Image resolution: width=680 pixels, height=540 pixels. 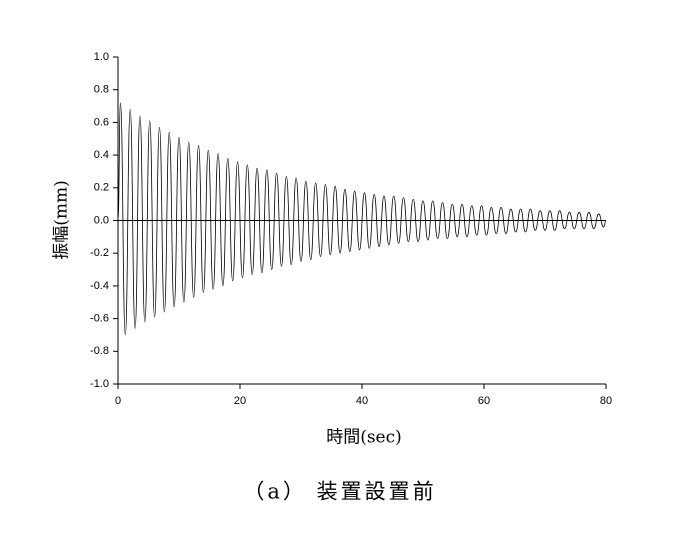 I want to click on x-axis-title: 時間(sec), so click(x=364, y=438).